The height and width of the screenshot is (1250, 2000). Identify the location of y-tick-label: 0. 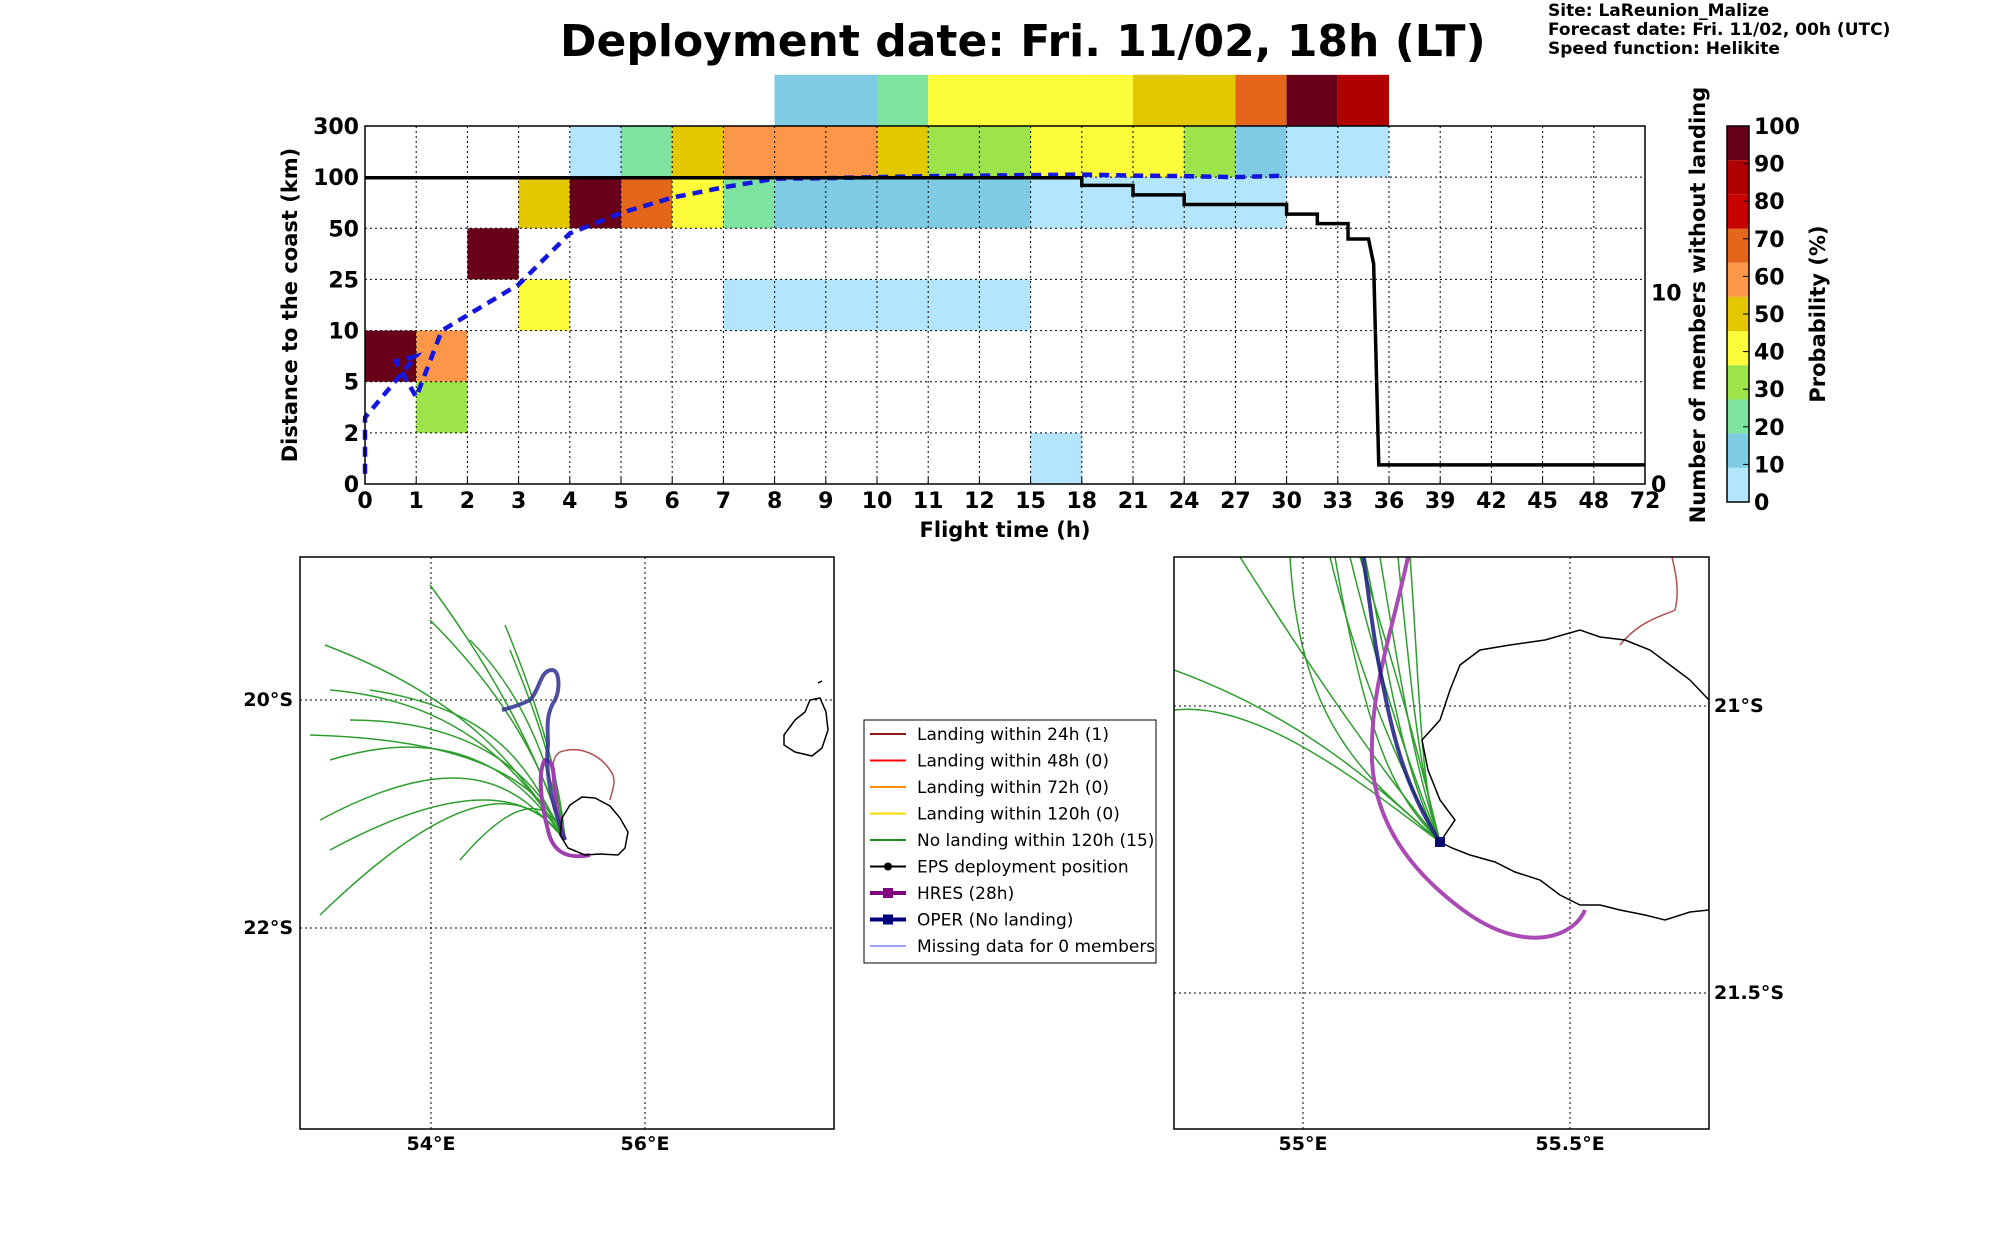
(351, 485).